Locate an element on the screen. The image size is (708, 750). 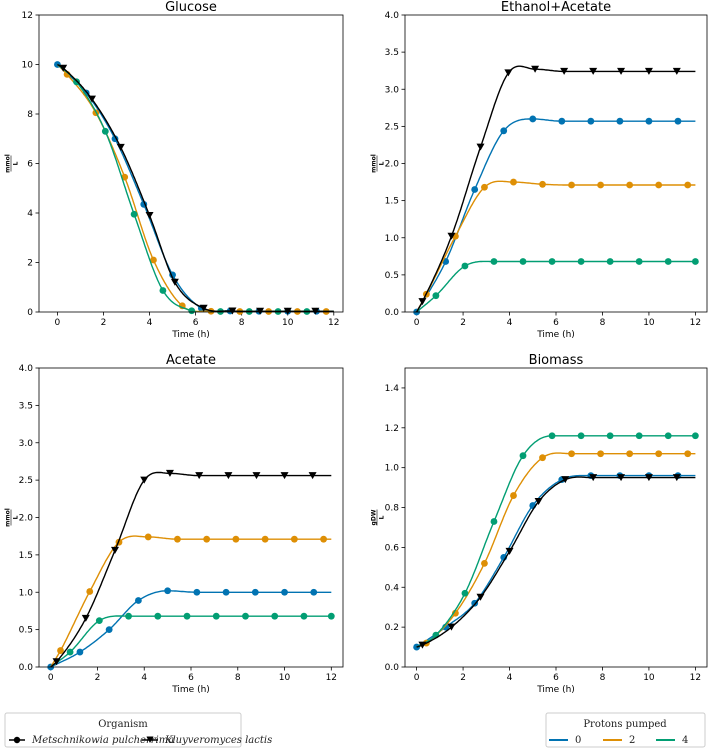
y-tick-label: 4 is located at coordinates (30, 214).